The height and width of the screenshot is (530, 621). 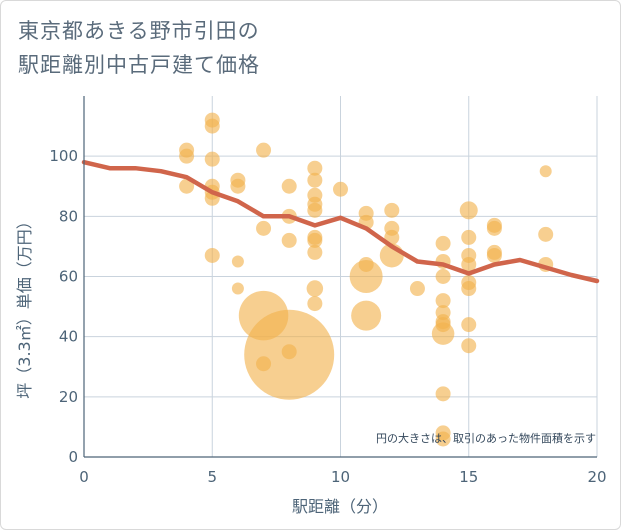 I want to click on x-tick-10: 10, so click(x=340, y=477).